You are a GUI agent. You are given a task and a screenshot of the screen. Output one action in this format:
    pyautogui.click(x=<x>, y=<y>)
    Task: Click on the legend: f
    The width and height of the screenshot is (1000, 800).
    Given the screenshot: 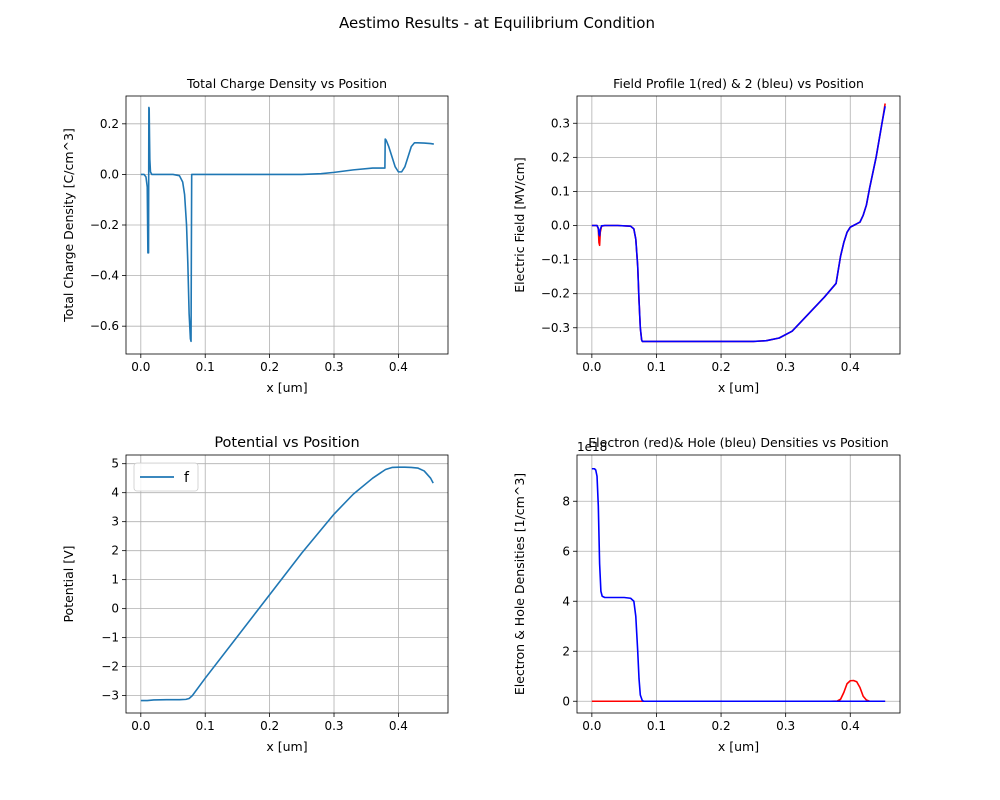 What is the action you would take?
    pyautogui.click(x=166, y=477)
    